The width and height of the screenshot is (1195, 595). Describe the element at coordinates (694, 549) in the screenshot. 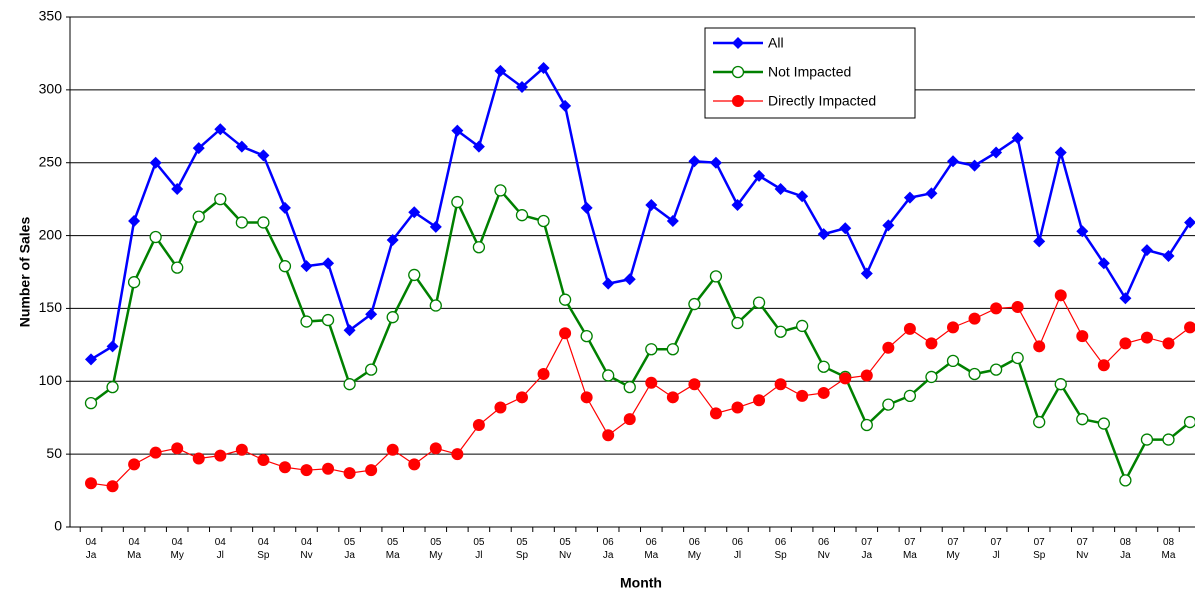

I see `x-tick-label: 06 My` at that location.